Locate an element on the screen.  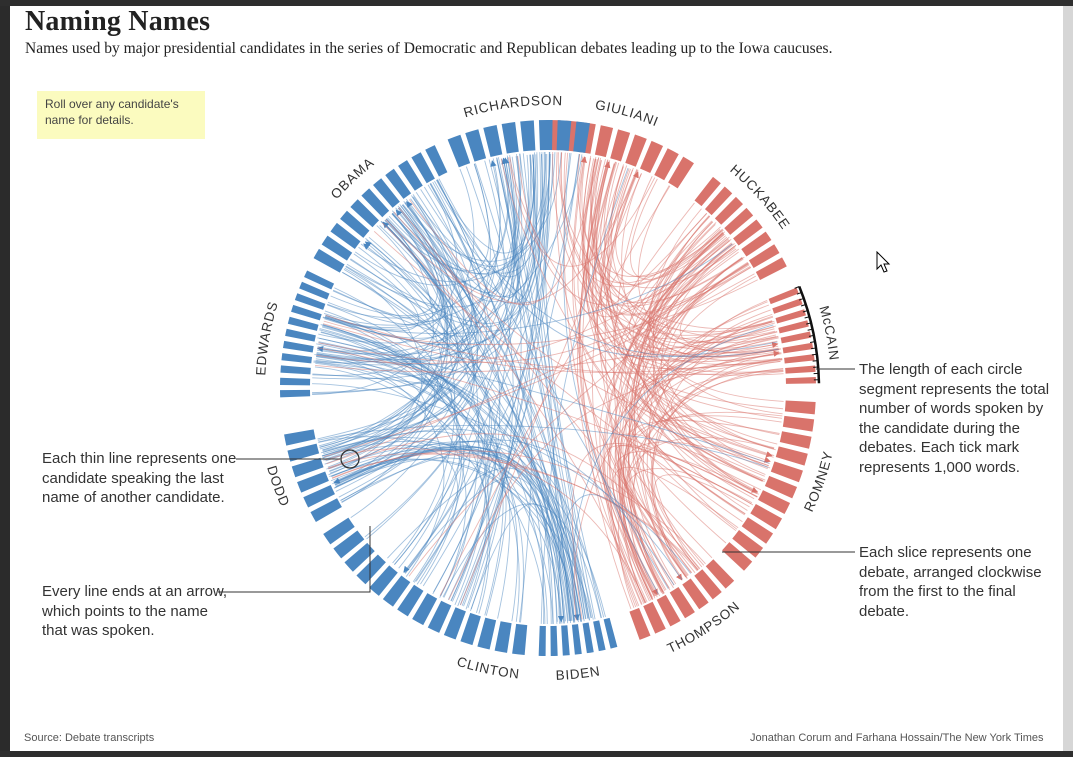
candidate-label: CLINTON is located at coordinates (487, 668).